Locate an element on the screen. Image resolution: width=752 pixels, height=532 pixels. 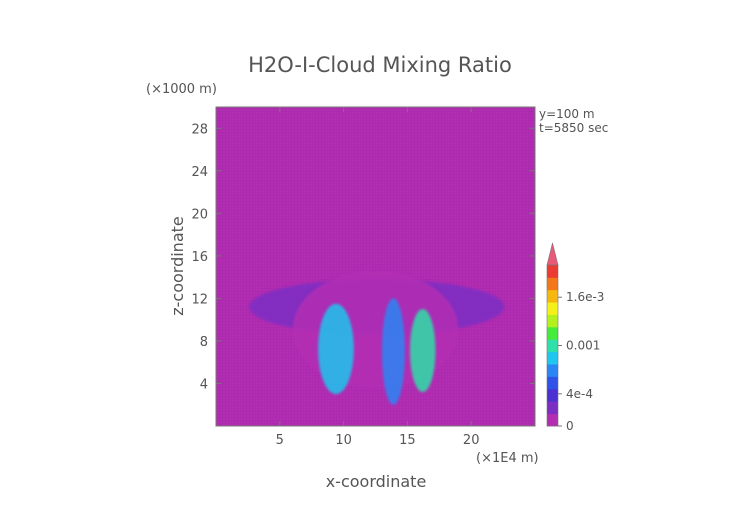
annotation-y: y=100 m is located at coordinates (567, 114).